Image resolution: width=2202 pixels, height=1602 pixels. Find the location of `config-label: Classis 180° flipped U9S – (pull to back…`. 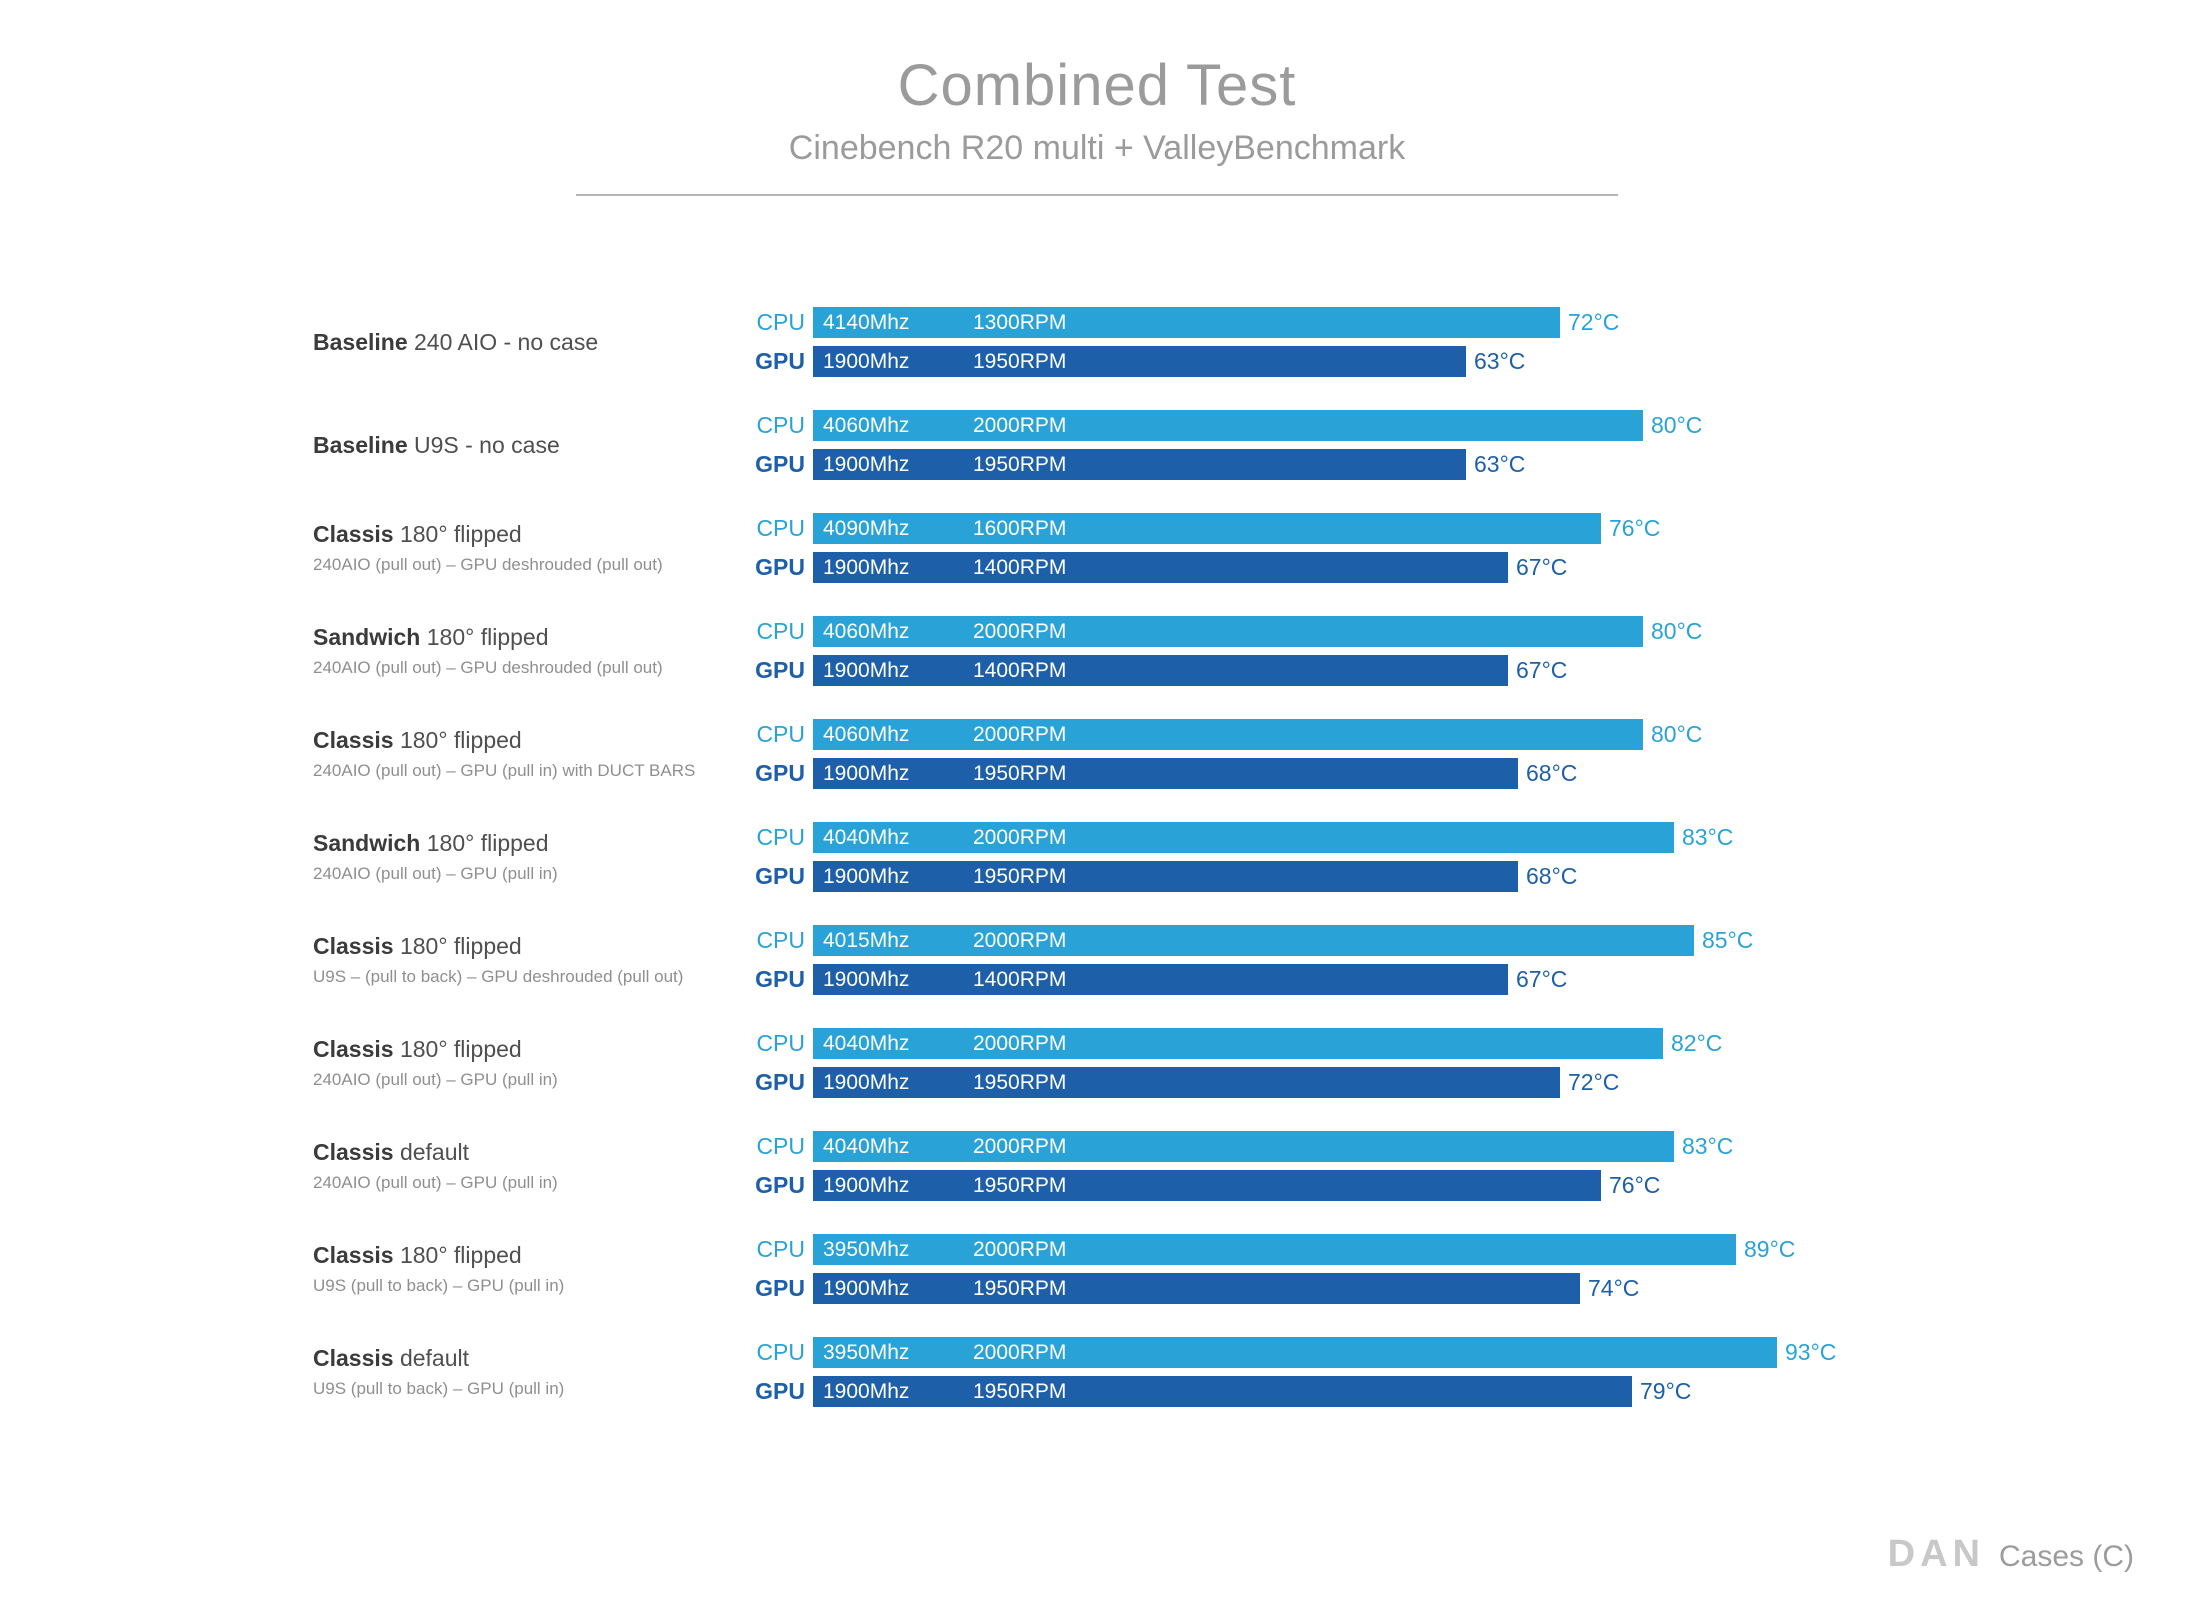

config-label: Classis 180° flipped U9S – (pull to back… is located at coordinates (533, 960).